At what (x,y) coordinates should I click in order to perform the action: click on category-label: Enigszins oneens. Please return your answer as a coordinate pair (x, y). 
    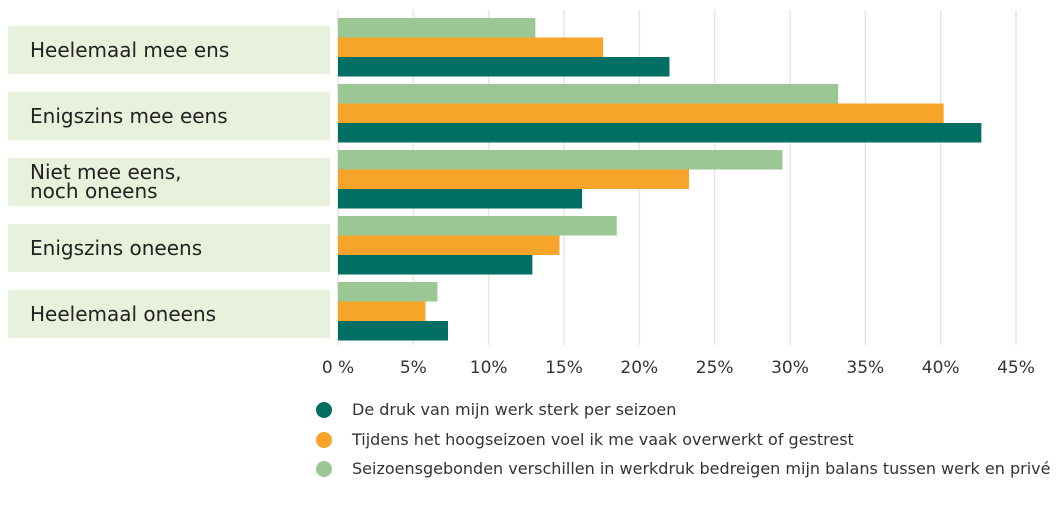
    Looking at the image, I should click on (169, 248).